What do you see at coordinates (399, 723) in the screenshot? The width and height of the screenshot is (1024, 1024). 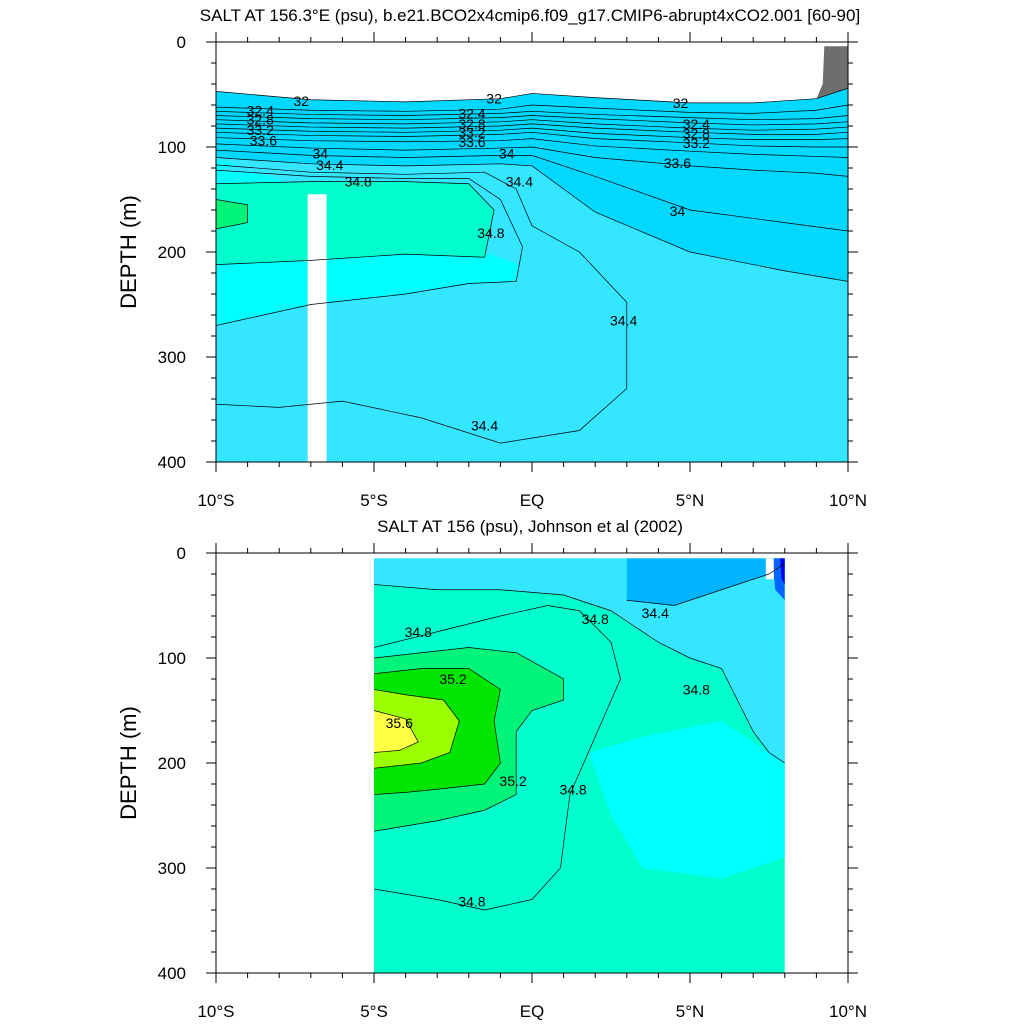 I see `contour-label: 35.6` at bounding box center [399, 723].